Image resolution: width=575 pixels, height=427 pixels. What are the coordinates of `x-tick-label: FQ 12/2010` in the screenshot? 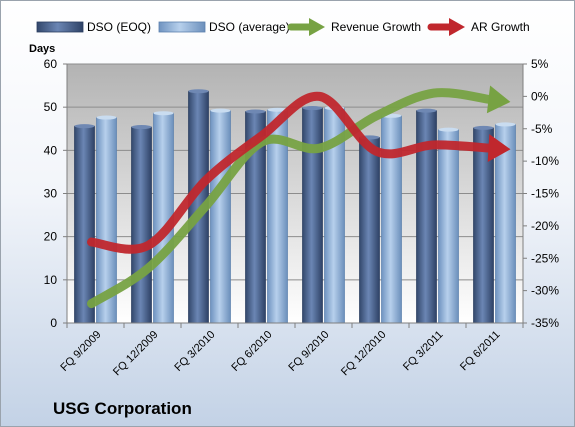 It's located at (364, 354).